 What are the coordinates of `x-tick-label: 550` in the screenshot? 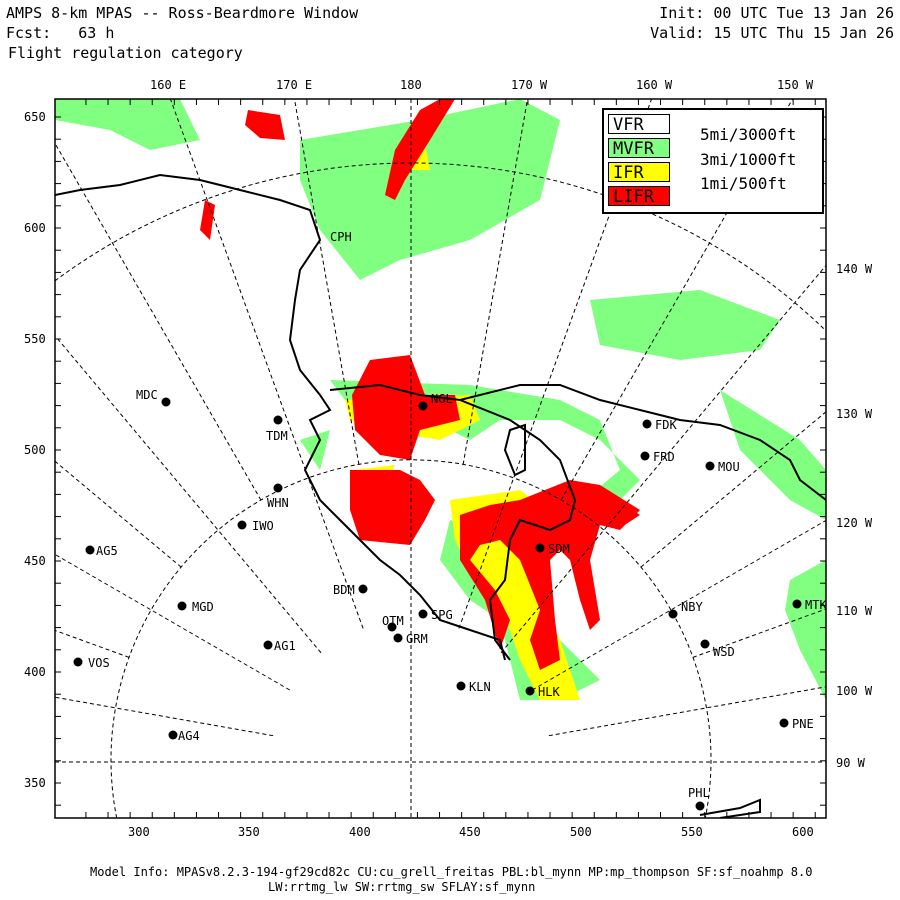 It's located at (692, 832).